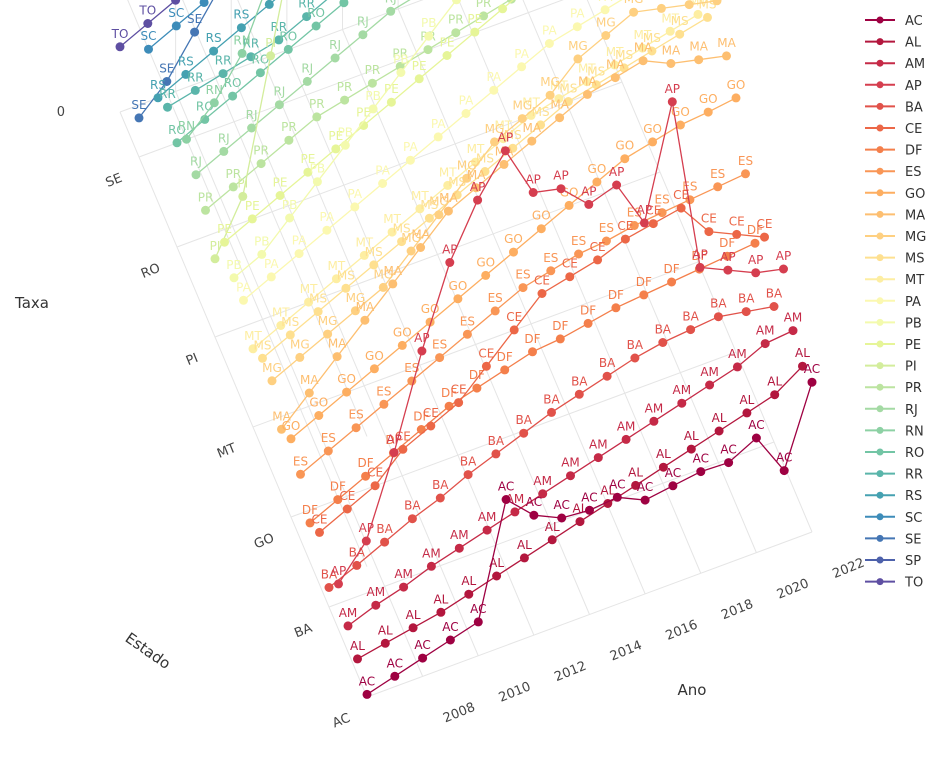 Image resolution: width=927 pixels, height=778 pixels. I want to click on legend-item-ce: CE, so click(893, 129).